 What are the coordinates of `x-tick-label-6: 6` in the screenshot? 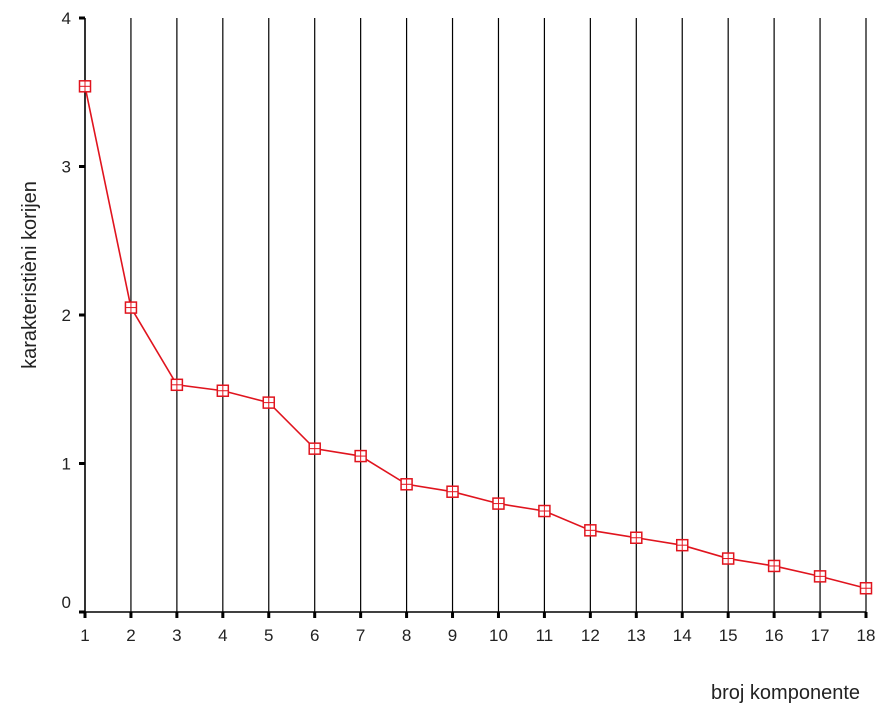 It's located at (314, 635).